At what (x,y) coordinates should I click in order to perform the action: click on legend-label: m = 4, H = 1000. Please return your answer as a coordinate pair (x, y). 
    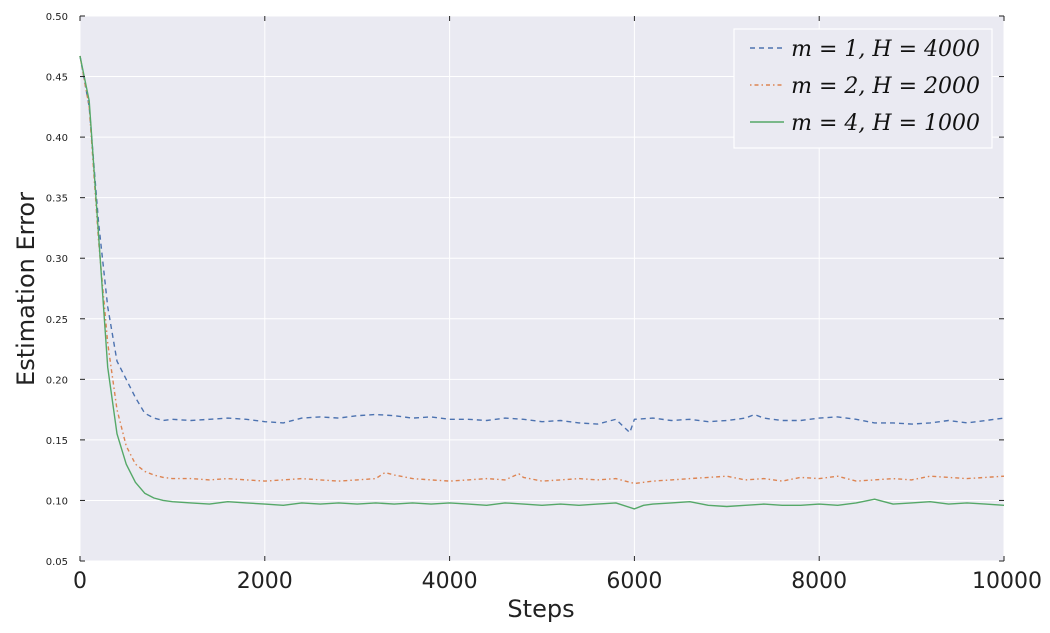
    Looking at the image, I should click on (885, 123).